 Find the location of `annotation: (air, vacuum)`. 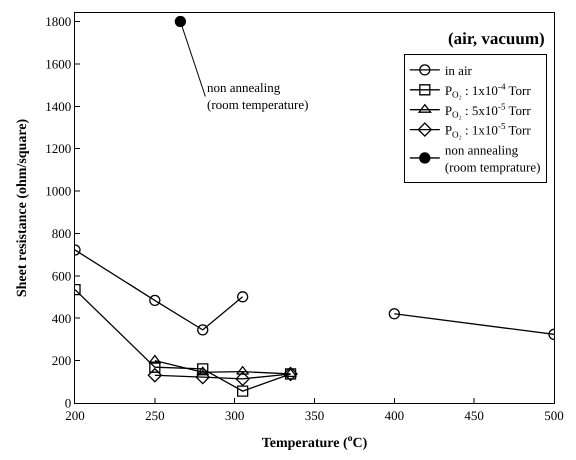

annotation: (air, vacuum) is located at coordinates (496, 38).